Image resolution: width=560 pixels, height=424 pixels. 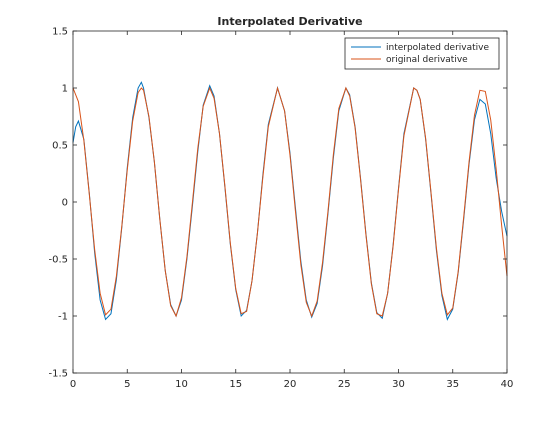 I want to click on y-tick-label: -0.5, so click(x=58, y=260).